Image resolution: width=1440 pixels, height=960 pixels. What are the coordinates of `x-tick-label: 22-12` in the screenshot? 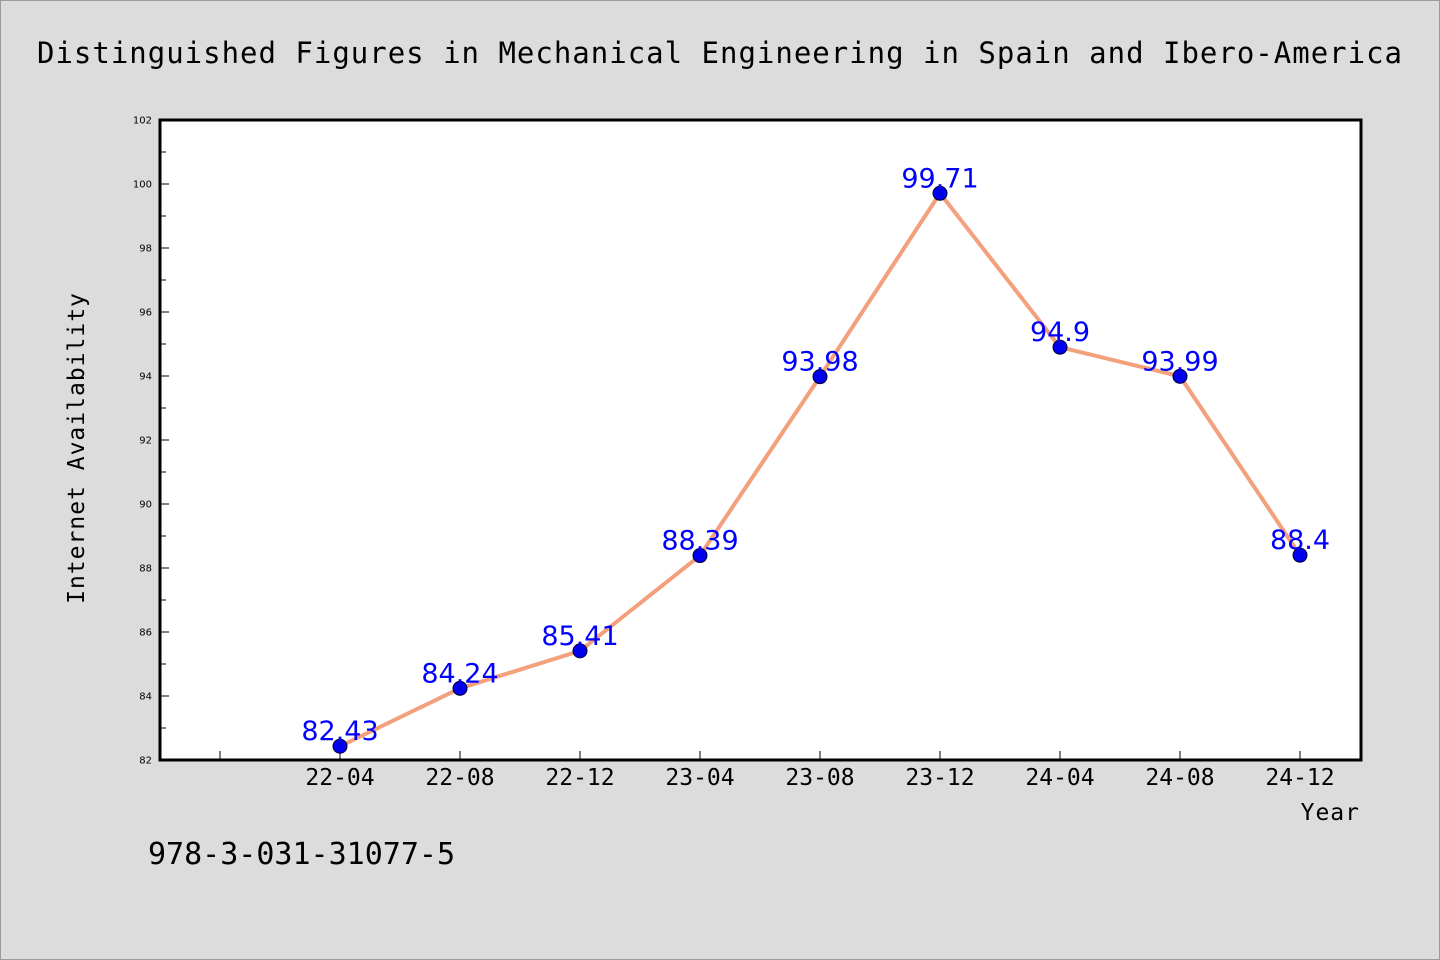 It's located at (579, 778).